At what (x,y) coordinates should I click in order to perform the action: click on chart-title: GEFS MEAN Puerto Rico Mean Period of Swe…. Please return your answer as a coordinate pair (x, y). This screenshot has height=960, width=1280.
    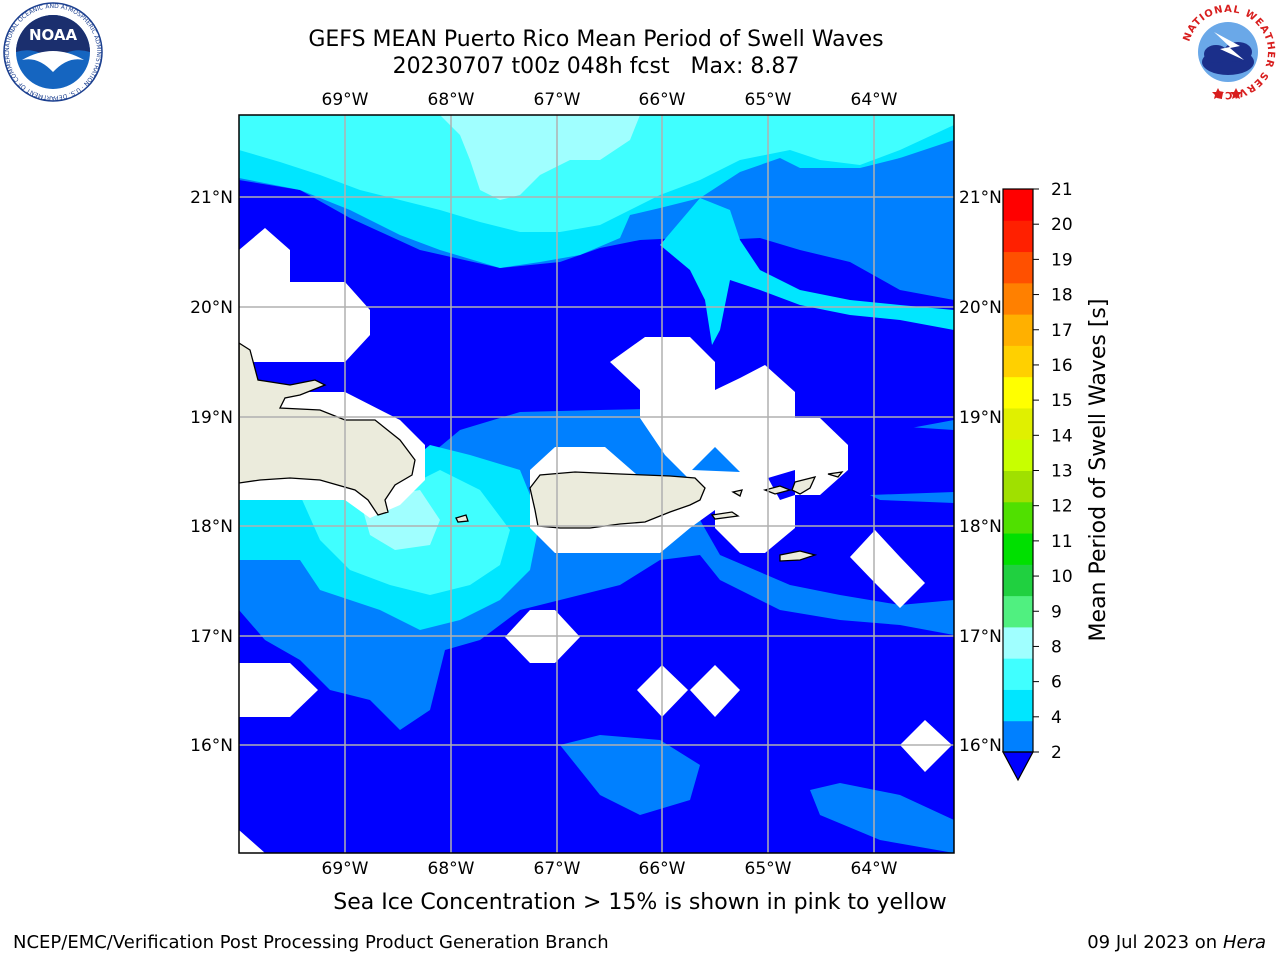
    Looking at the image, I should click on (596, 39).